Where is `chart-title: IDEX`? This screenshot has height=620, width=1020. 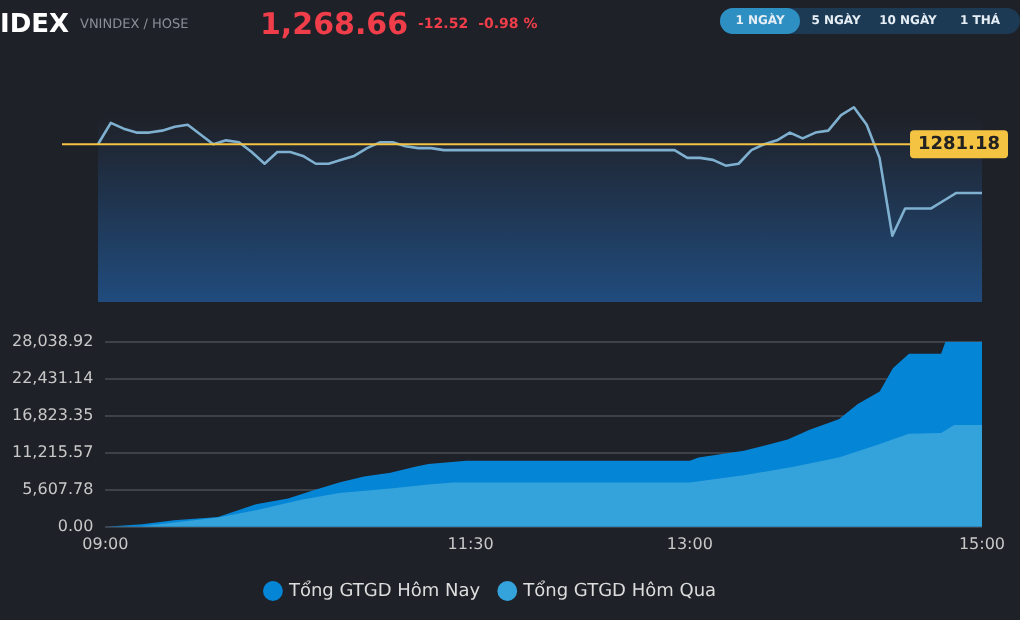
chart-title: IDEX is located at coordinates (35, 25).